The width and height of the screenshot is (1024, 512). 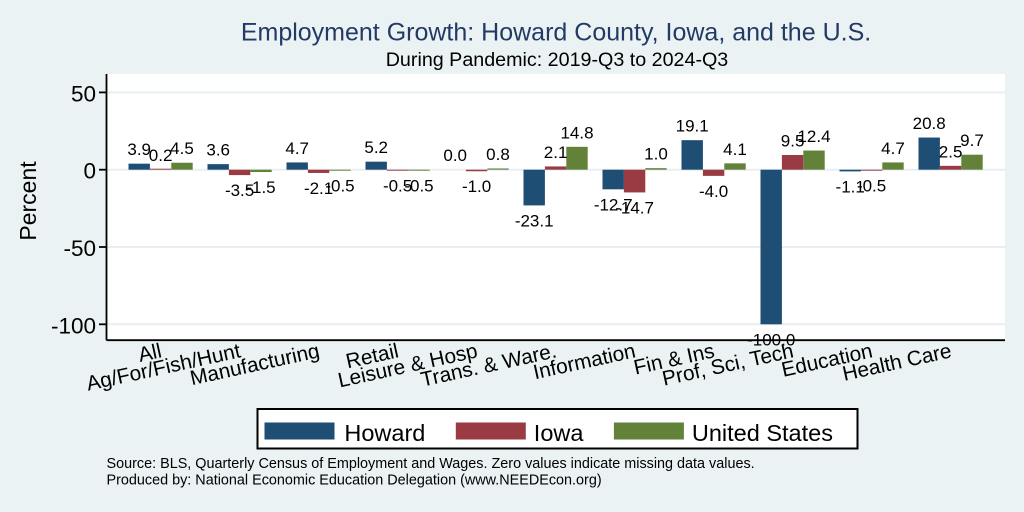 I want to click on svg-text: 5.2, so click(x=376, y=147).